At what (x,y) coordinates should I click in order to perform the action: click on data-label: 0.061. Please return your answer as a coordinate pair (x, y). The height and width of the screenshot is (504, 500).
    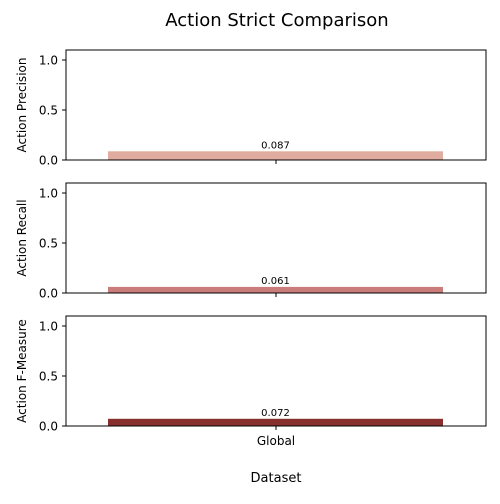
    Looking at the image, I should click on (275, 281).